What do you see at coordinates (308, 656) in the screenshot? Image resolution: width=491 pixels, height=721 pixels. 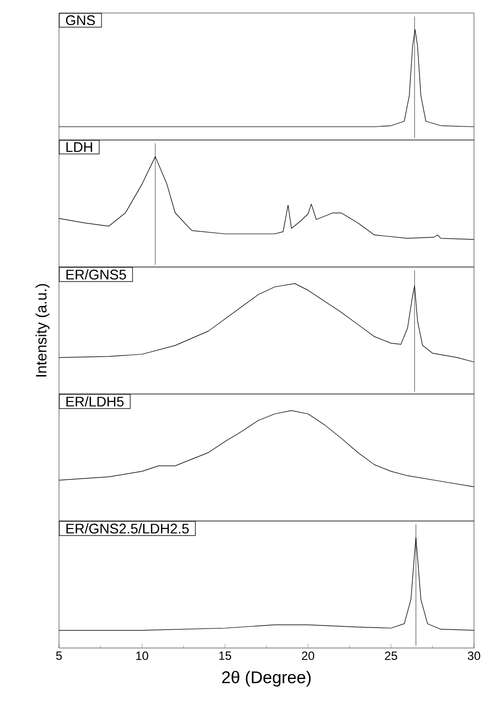 I see `x-tick-label: 20` at bounding box center [308, 656].